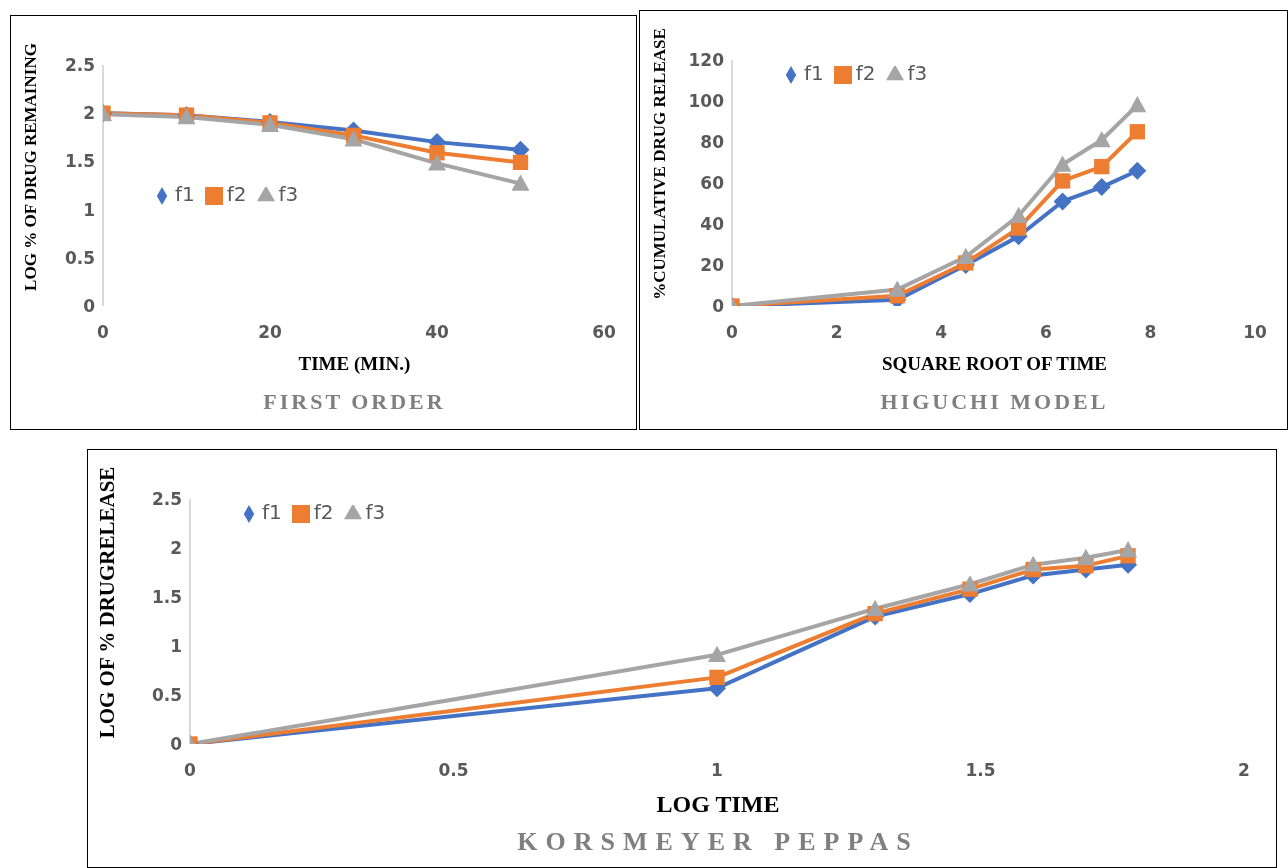 The image size is (1288, 868). What do you see at coordinates (108, 602) in the screenshot?
I see `y-axis-title: LOG OF % DRUGRELEASE` at bounding box center [108, 602].